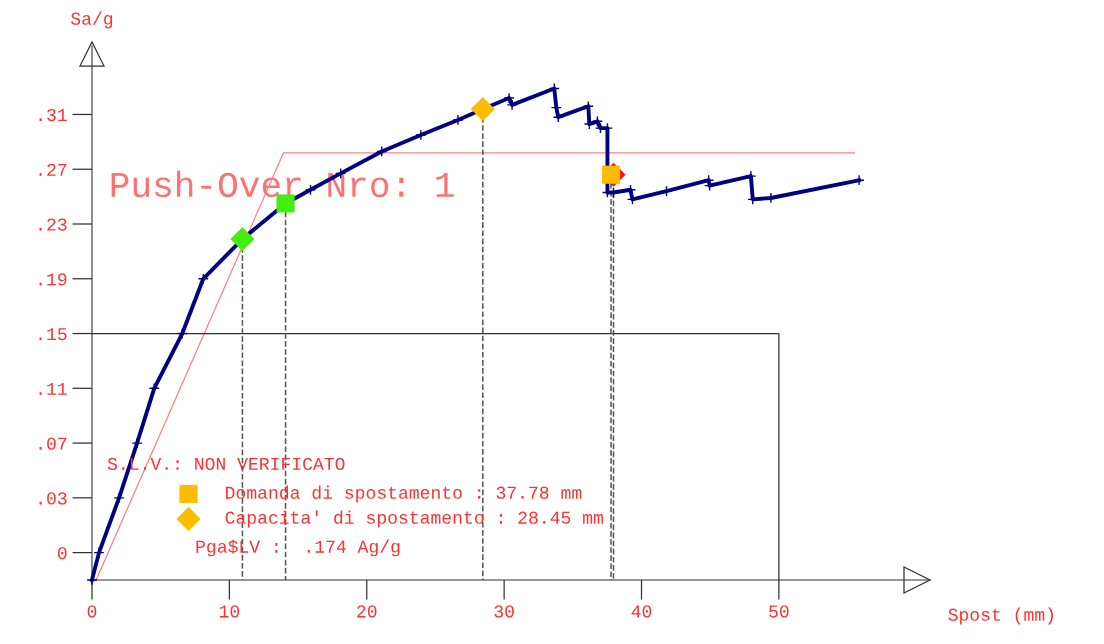 This screenshot has height=644, width=1104. I want to click on y-tick-label: .27, so click(53, 169).